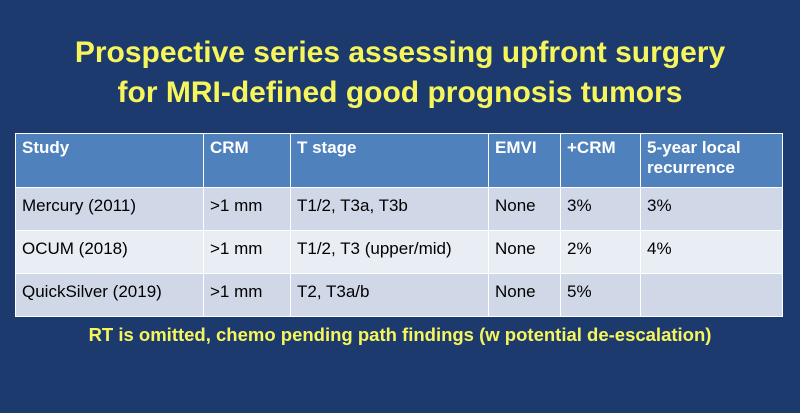  Describe the element at coordinates (600, 252) in the screenshot. I see `table-cell: 2%` at that location.